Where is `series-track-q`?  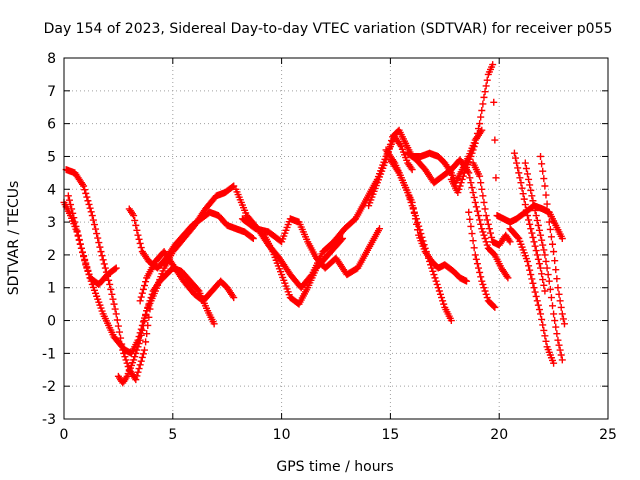
series-track-q is located at coordinates (532, 296).